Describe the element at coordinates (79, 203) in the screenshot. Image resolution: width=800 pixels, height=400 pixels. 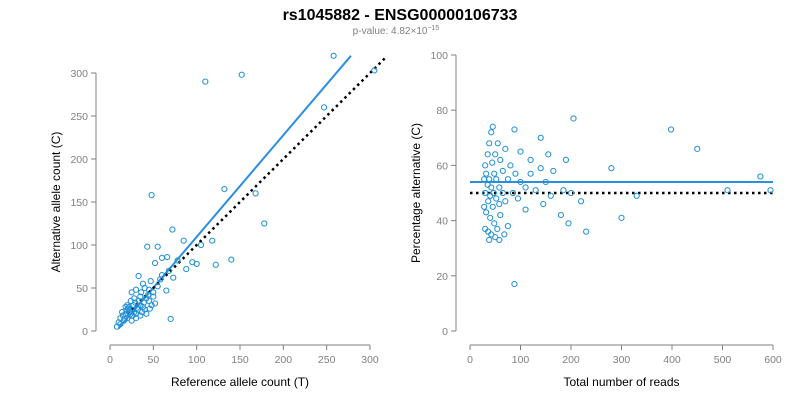
I see `y-tick-label: 150` at that location.